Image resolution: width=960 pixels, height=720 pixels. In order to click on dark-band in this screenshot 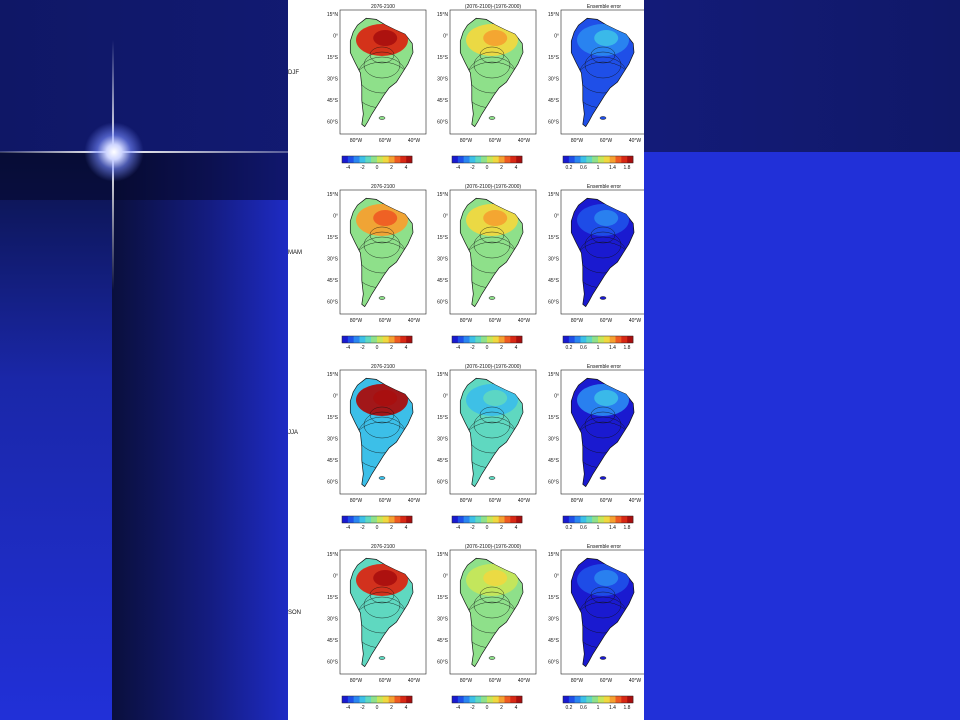, I will do `click(144, 176)`.